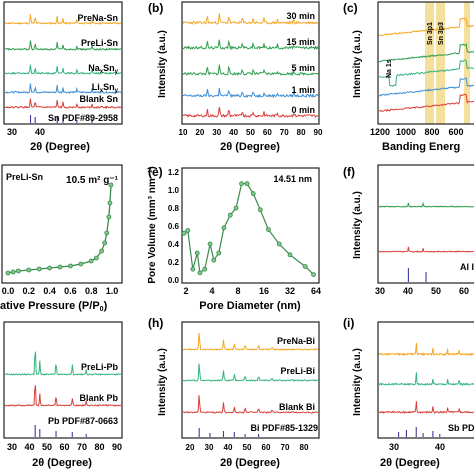 The width and height of the screenshot is (474, 474). I want to click on panel-g-xtick-6: 80, so click(99, 447).